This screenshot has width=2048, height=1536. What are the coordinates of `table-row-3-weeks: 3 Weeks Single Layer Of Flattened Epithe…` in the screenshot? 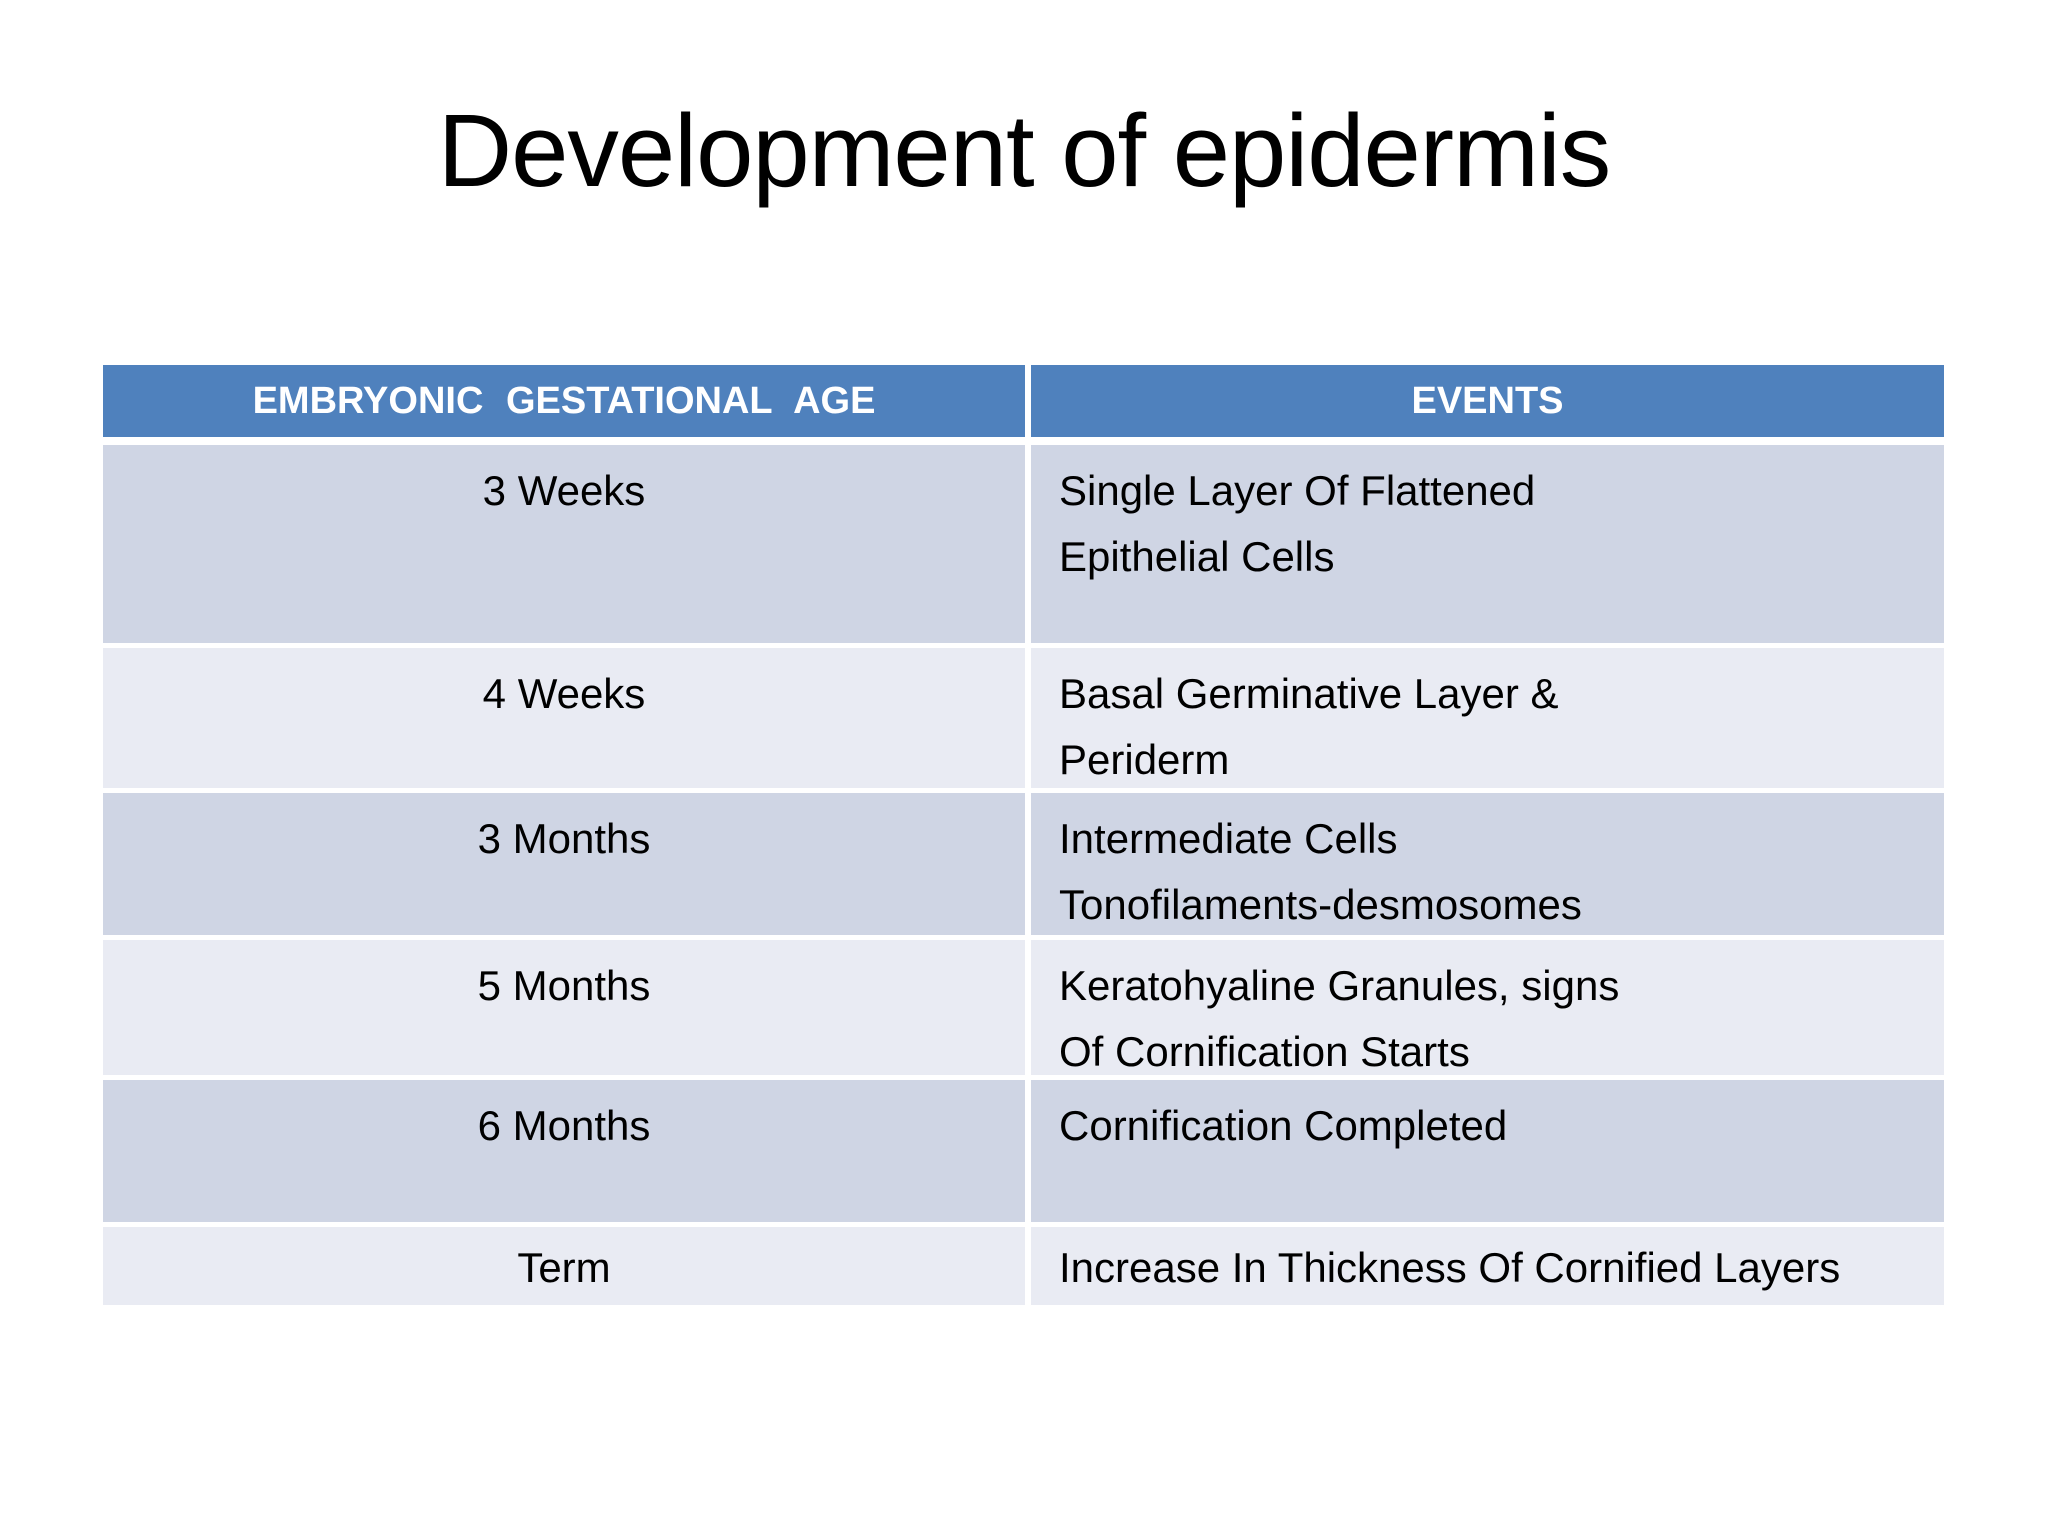 It's located at (1023, 544).